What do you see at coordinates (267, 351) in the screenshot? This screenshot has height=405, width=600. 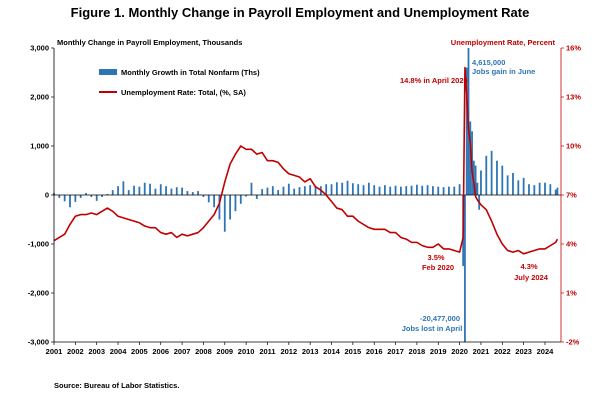 I see `x-tick-label-10: 2011` at bounding box center [267, 351].